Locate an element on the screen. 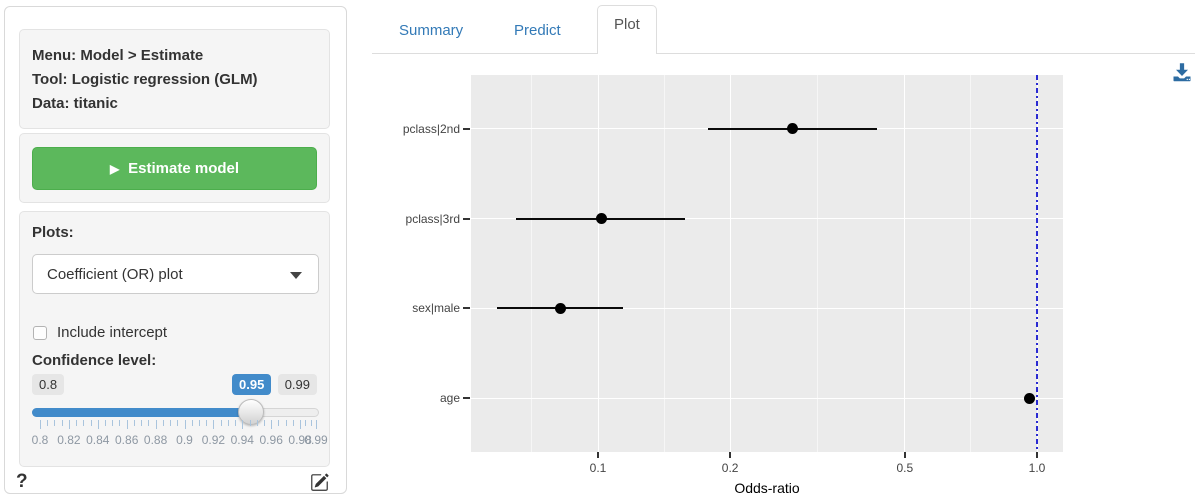 The image size is (1200, 504). y-axis-label: pclass|3rd is located at coordinates (432, 218).